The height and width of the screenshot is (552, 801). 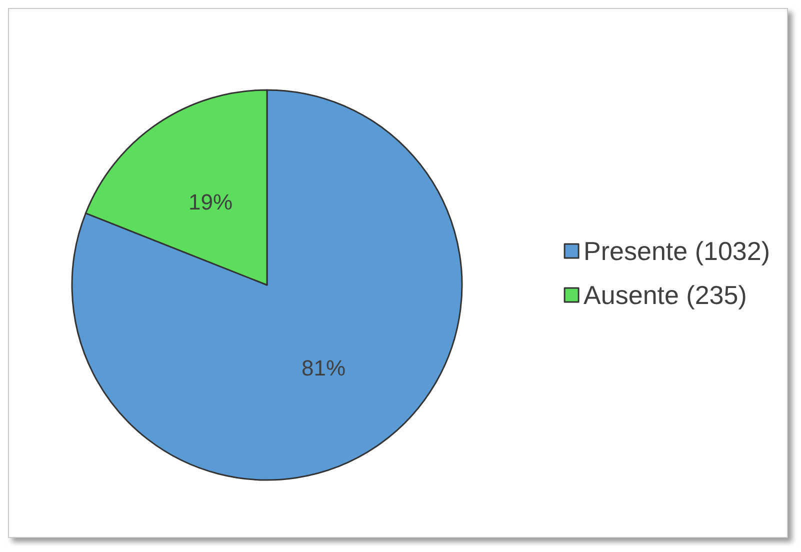 I want to click on data-label: 19%, so click(x=210, y=201).